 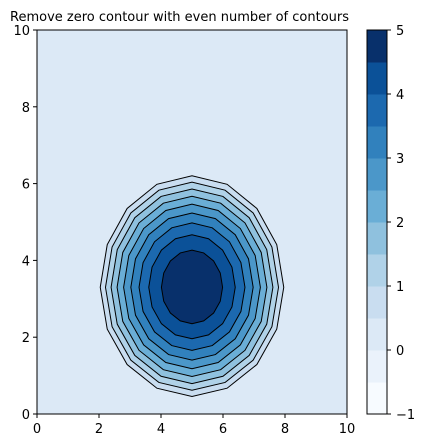 What do you see at coordinates (26, 415) in the screenshot?
I see `y-tick-label: 0` at bounding box center [26, 415].